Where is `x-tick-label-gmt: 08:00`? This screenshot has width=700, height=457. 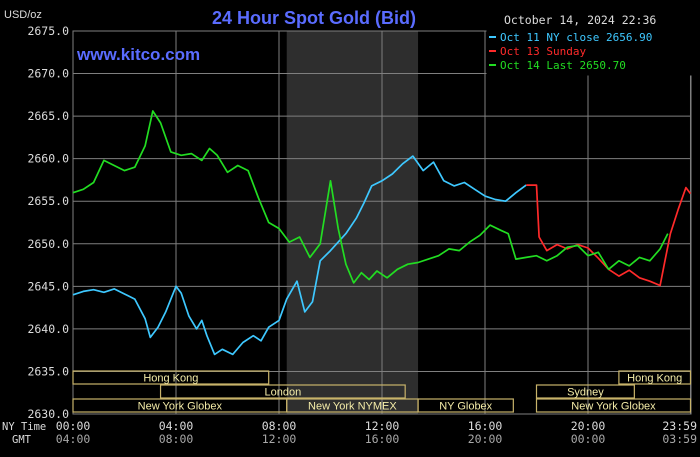
x-tick-label-gmt: 08:00 is located at coordinates (176, 439).